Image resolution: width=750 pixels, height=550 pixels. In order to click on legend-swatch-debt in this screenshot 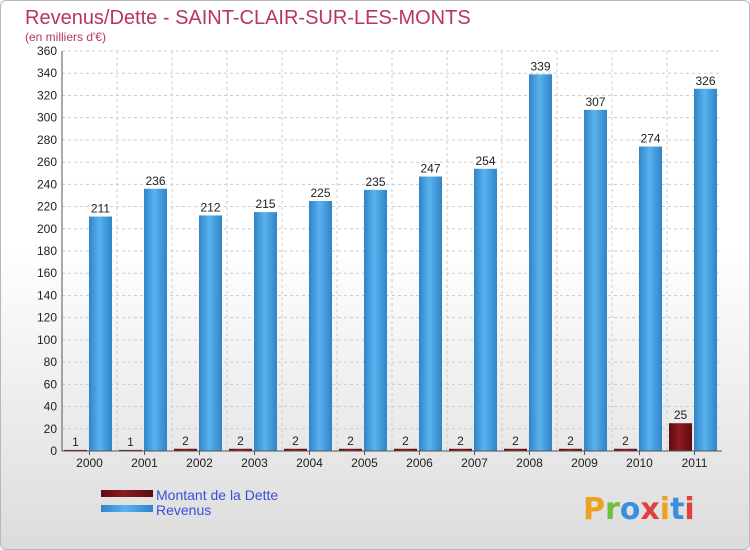, I will do `click(127, 493)`.